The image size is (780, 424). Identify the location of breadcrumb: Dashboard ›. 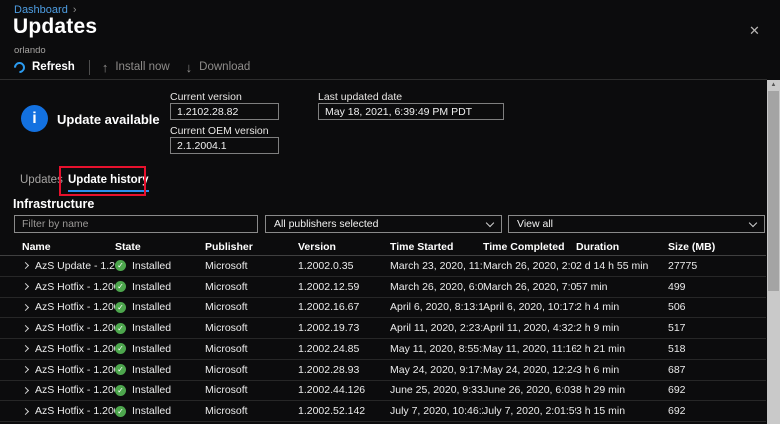
(45, 10).